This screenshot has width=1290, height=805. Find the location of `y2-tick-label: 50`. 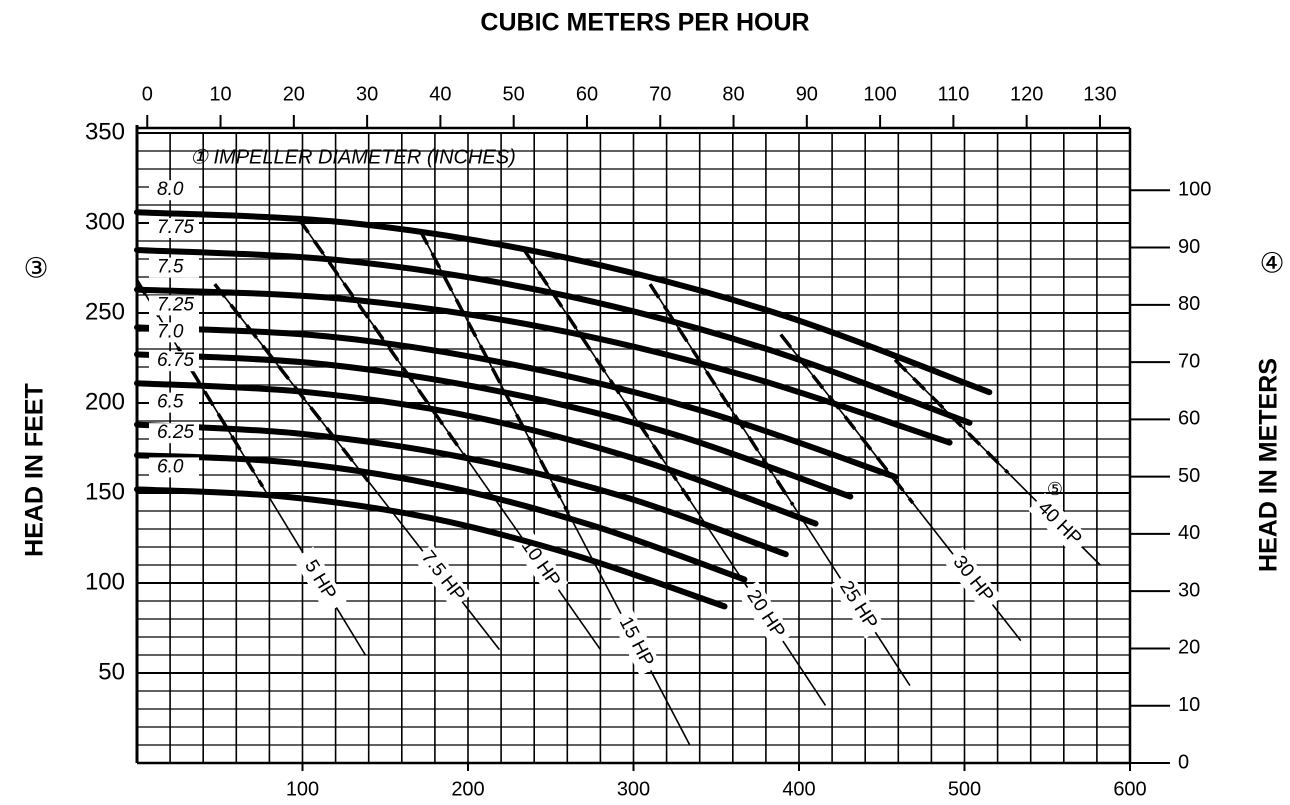

y2-tick-label: 50 is located at coordinates (1189, 476).